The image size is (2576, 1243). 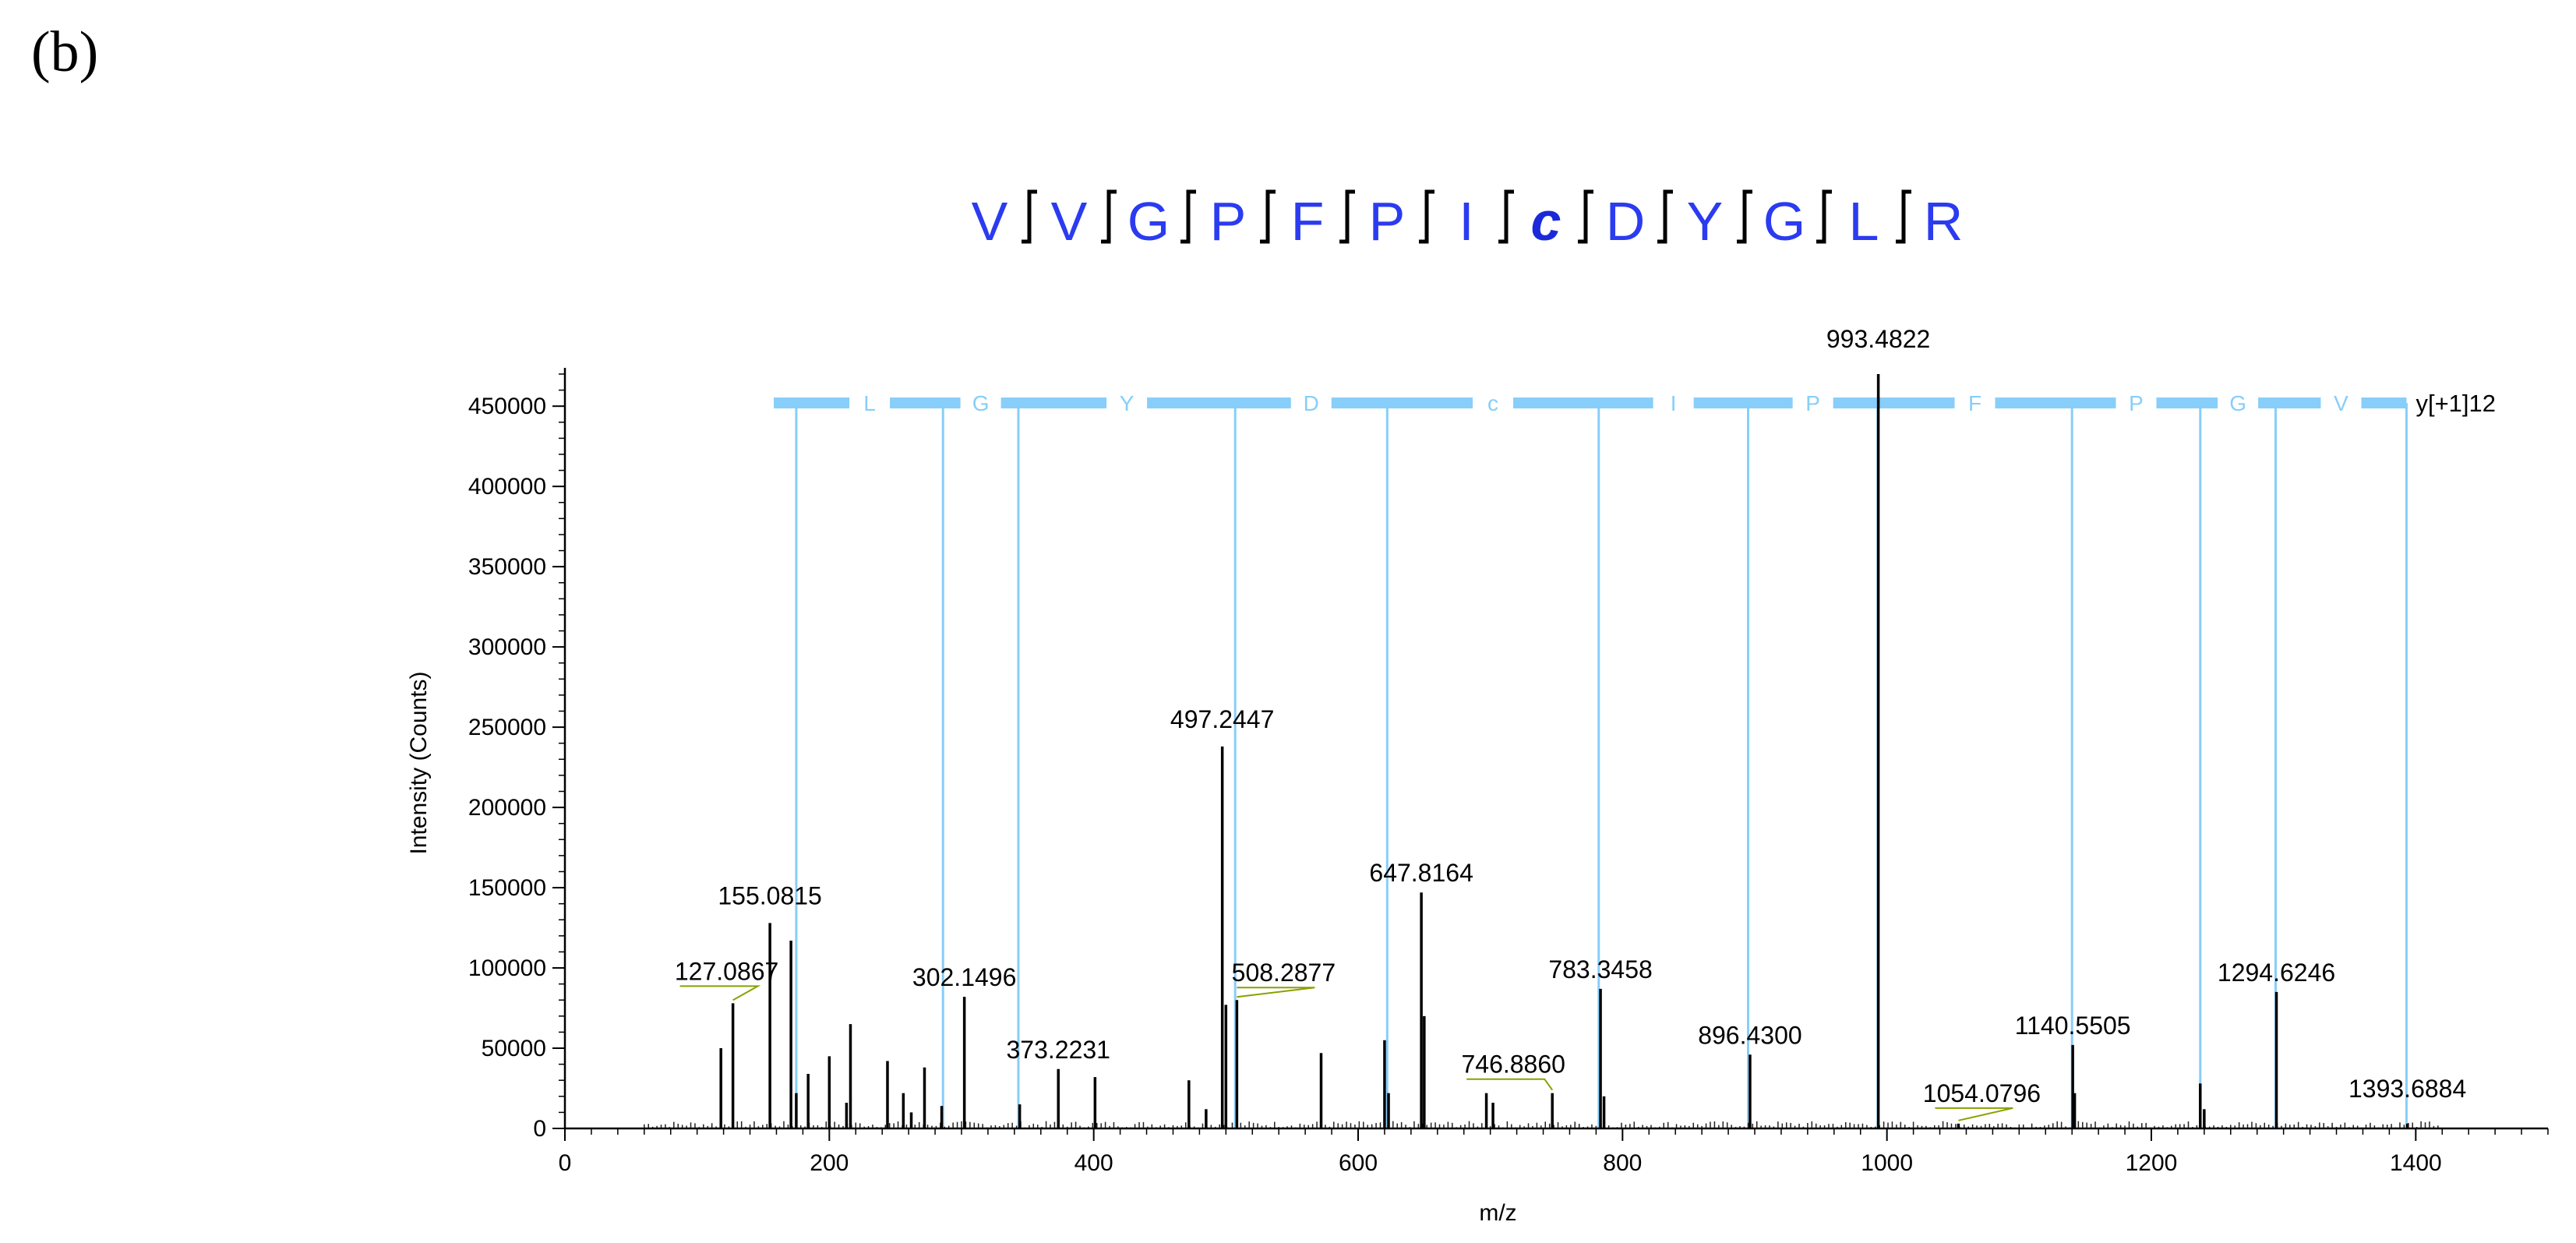 What do you see at coordinates (2073, 1026) in the screenshot?
I see `peak-label: 1140.5505` at bounding box center [2073, 1026].